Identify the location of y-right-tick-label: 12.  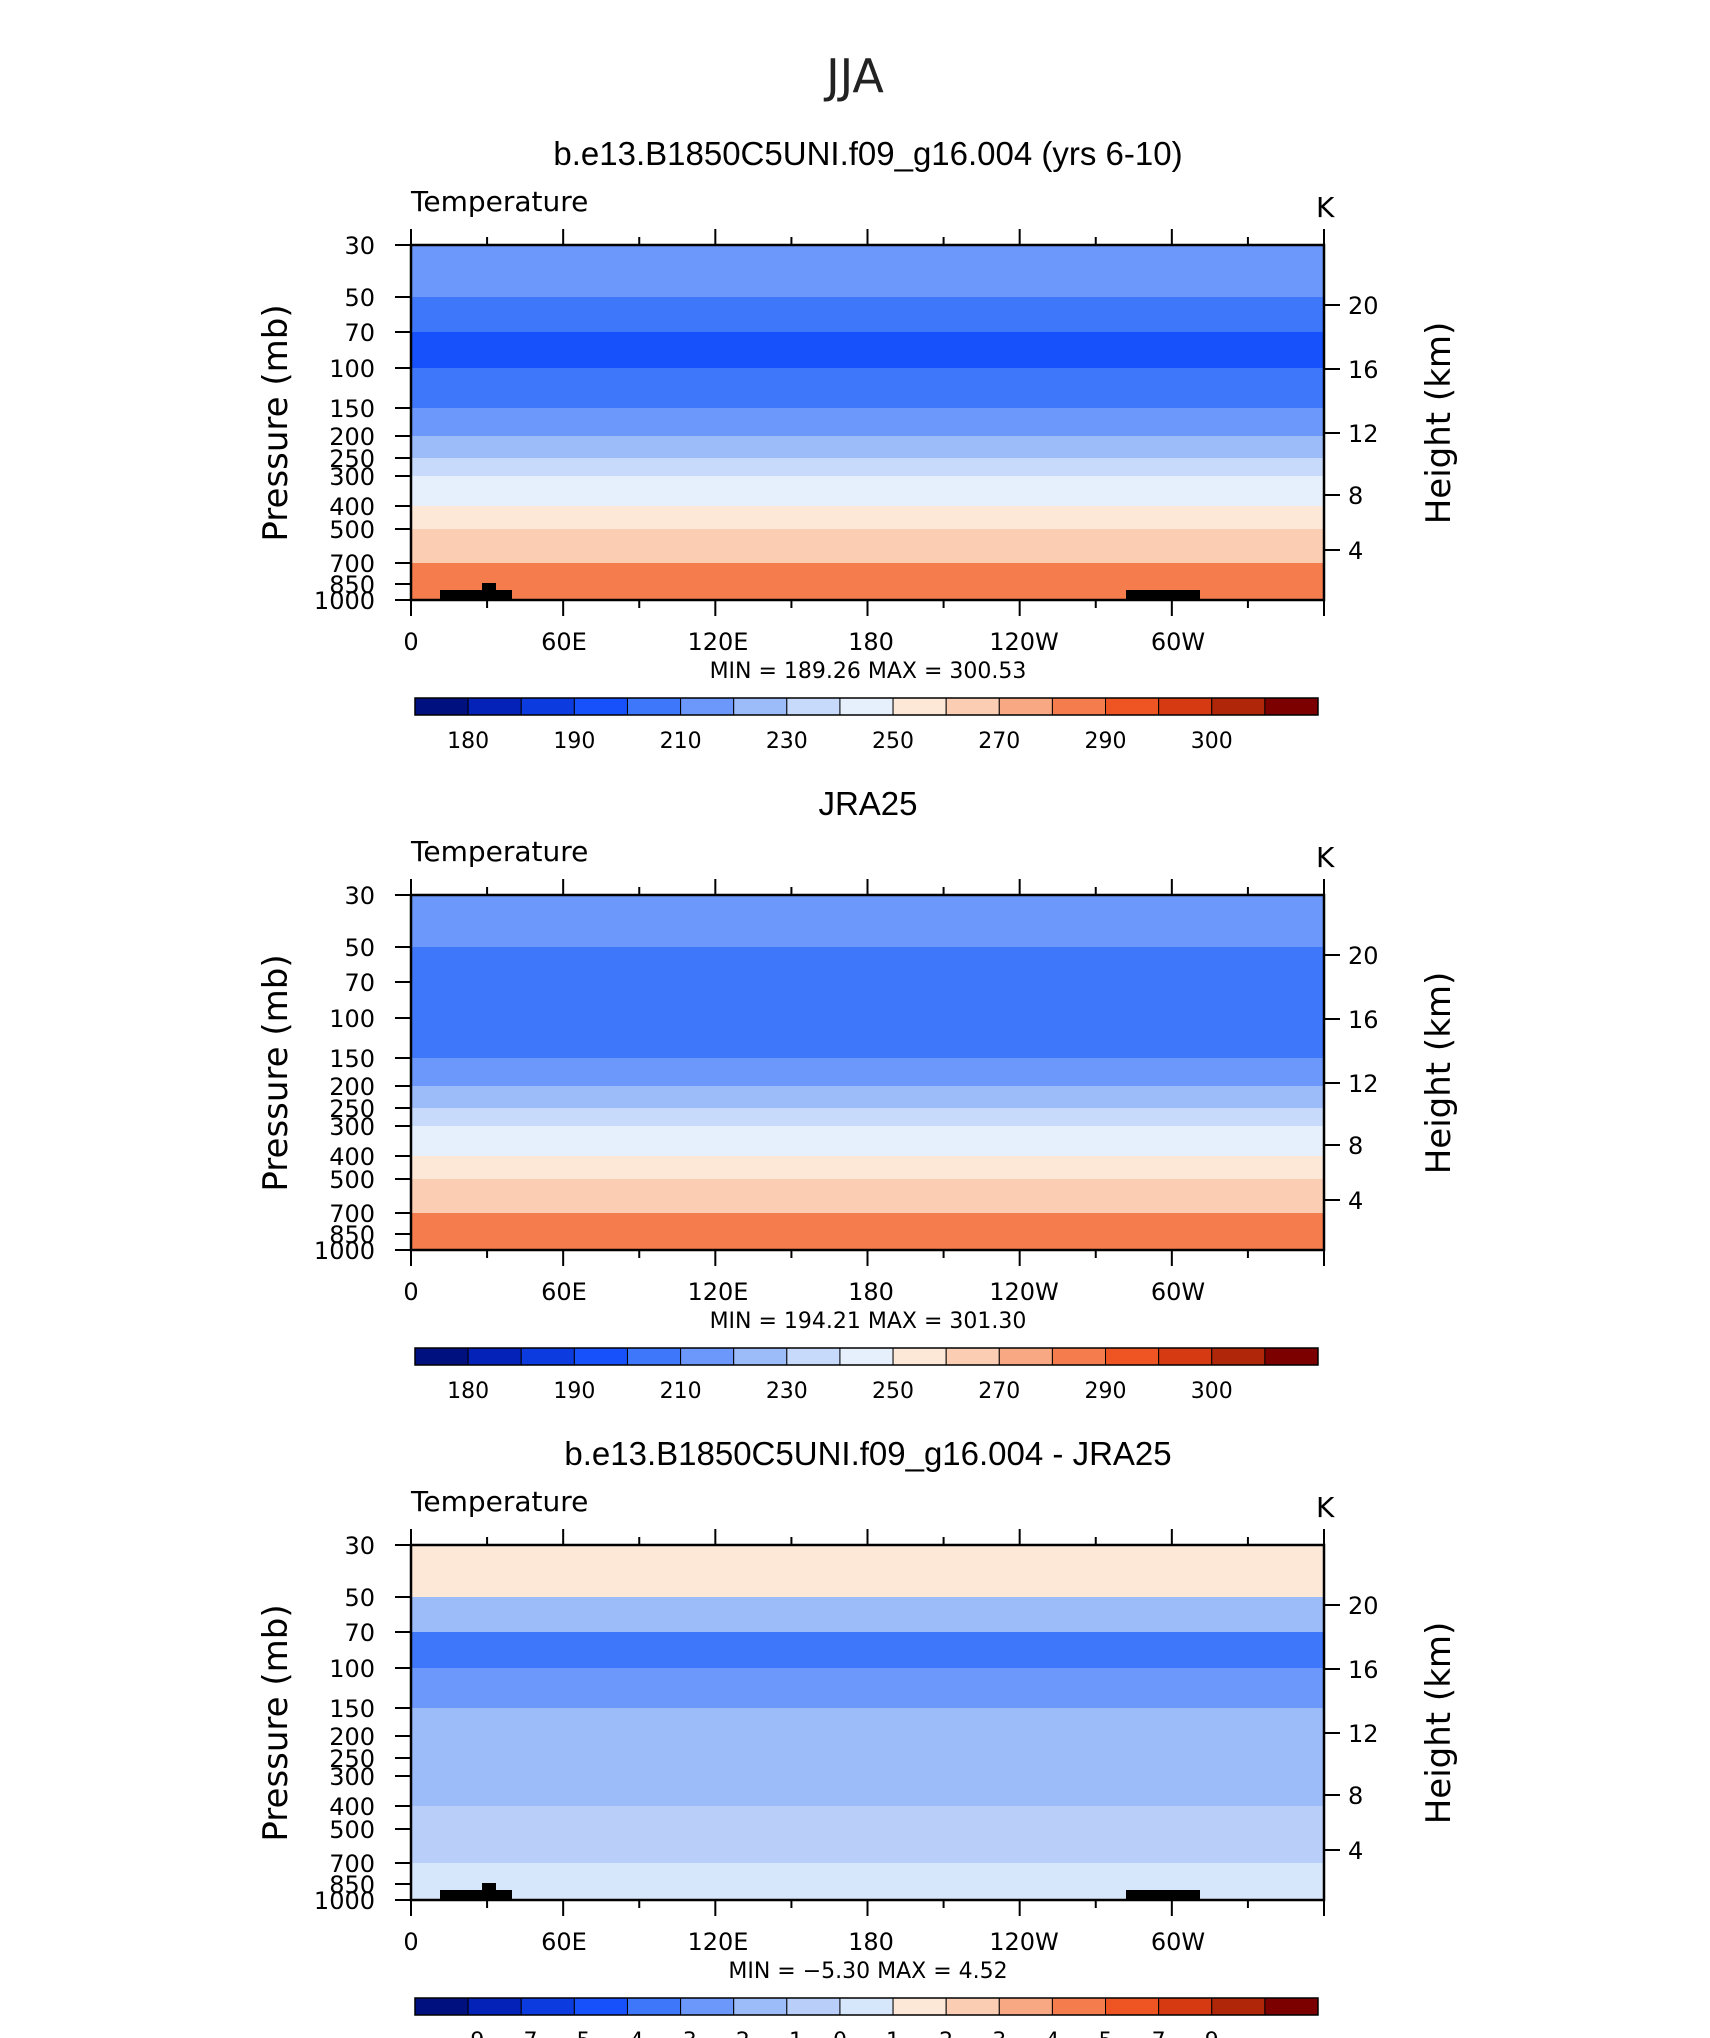
(1363, 1084).